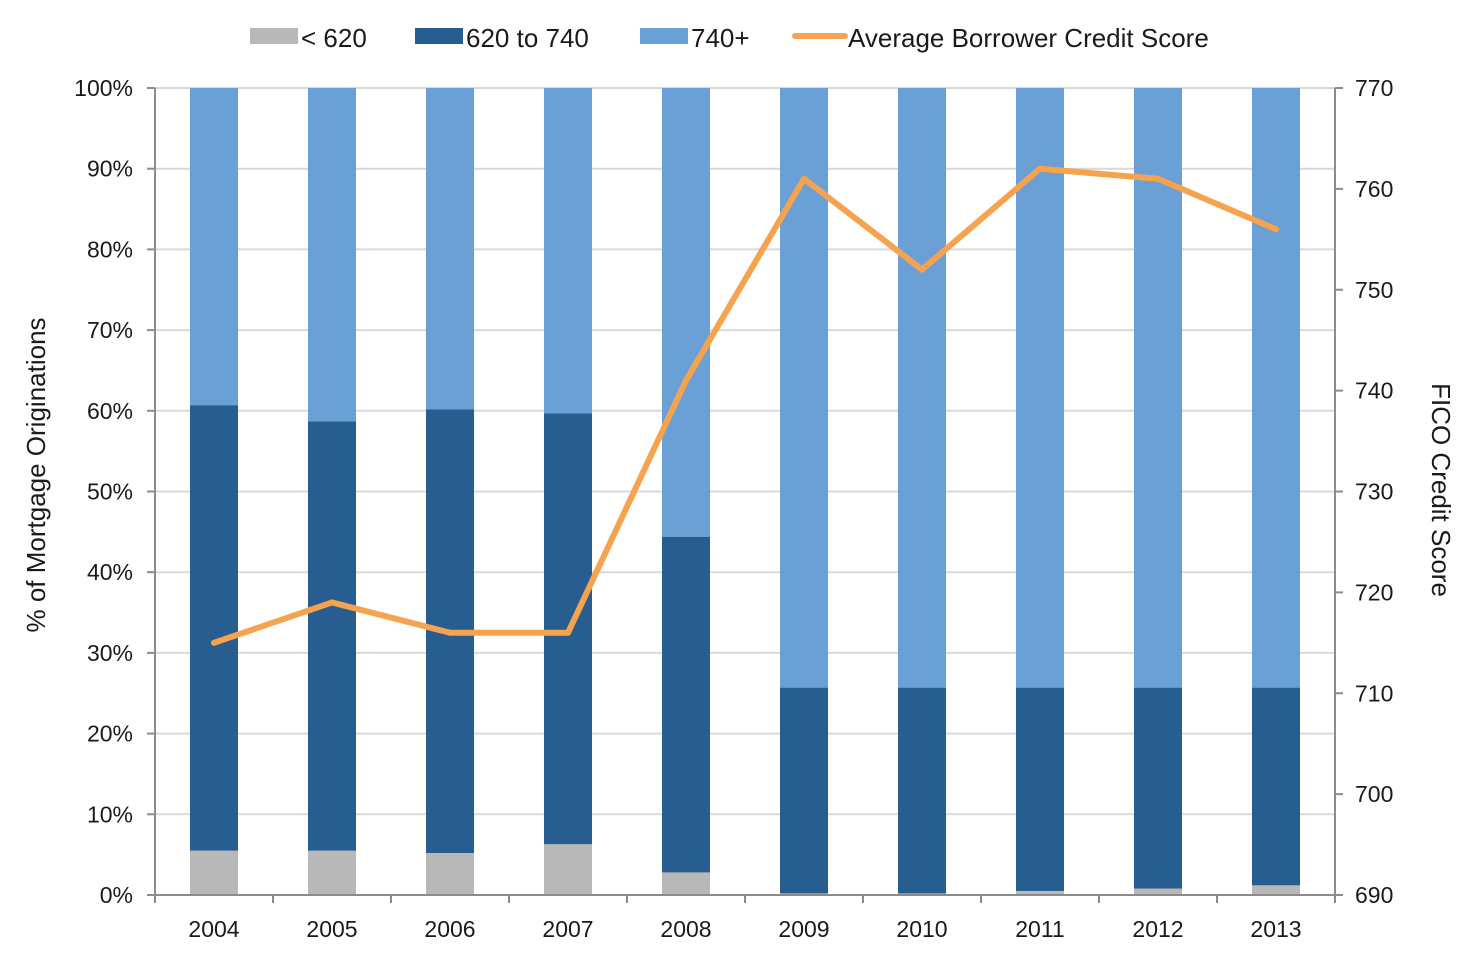 Image resolution: width=1480 pixels, height=968 pixels. What do you see at coordinates (921, 929) in the screenshot?
I see `x-tick-label: 2010` at bounding box center [921, 929].